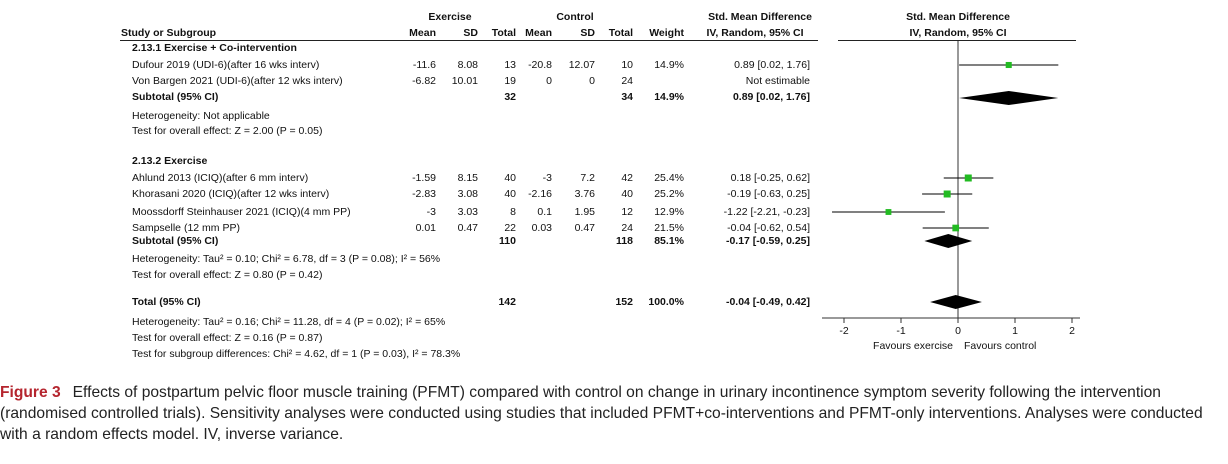  I want to click on ct-sd: 3.76, so click(584, 194).